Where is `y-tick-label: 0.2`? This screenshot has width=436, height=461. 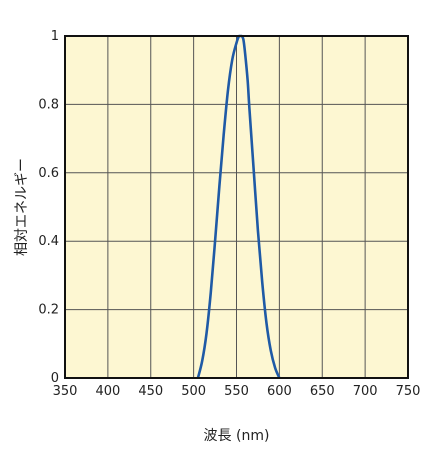 y-tick-label: 0.2 is located at coordinates (48, 310).